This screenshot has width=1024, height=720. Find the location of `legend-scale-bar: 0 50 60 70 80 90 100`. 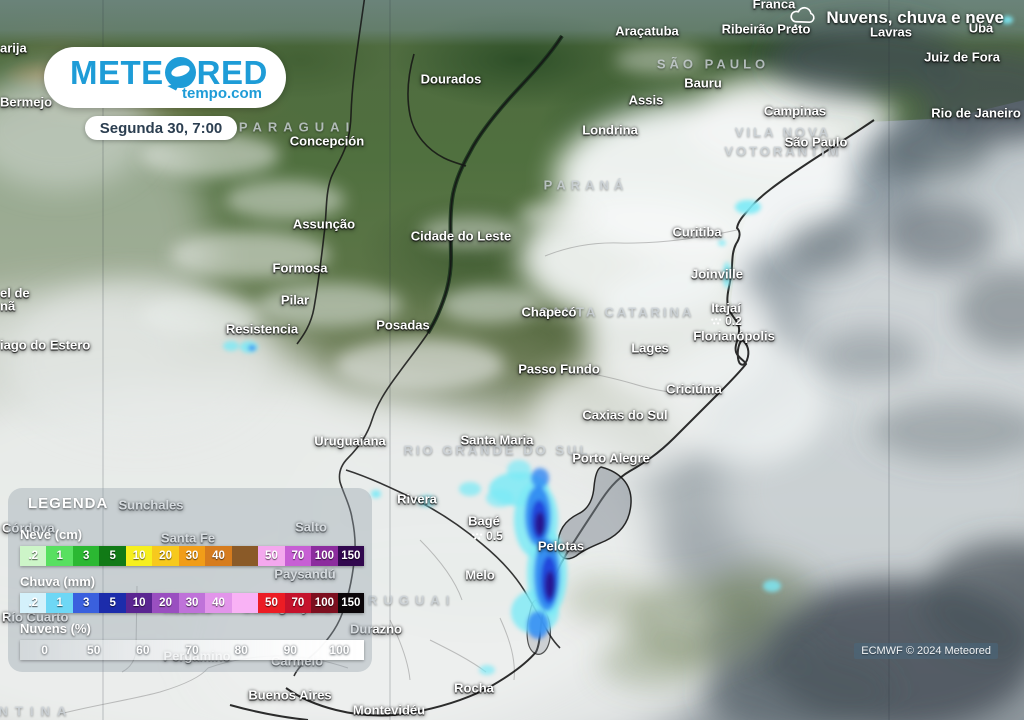

legend-scale-bar: 0 50 60 70 80 90 100 is located at coordinates (192, 650).